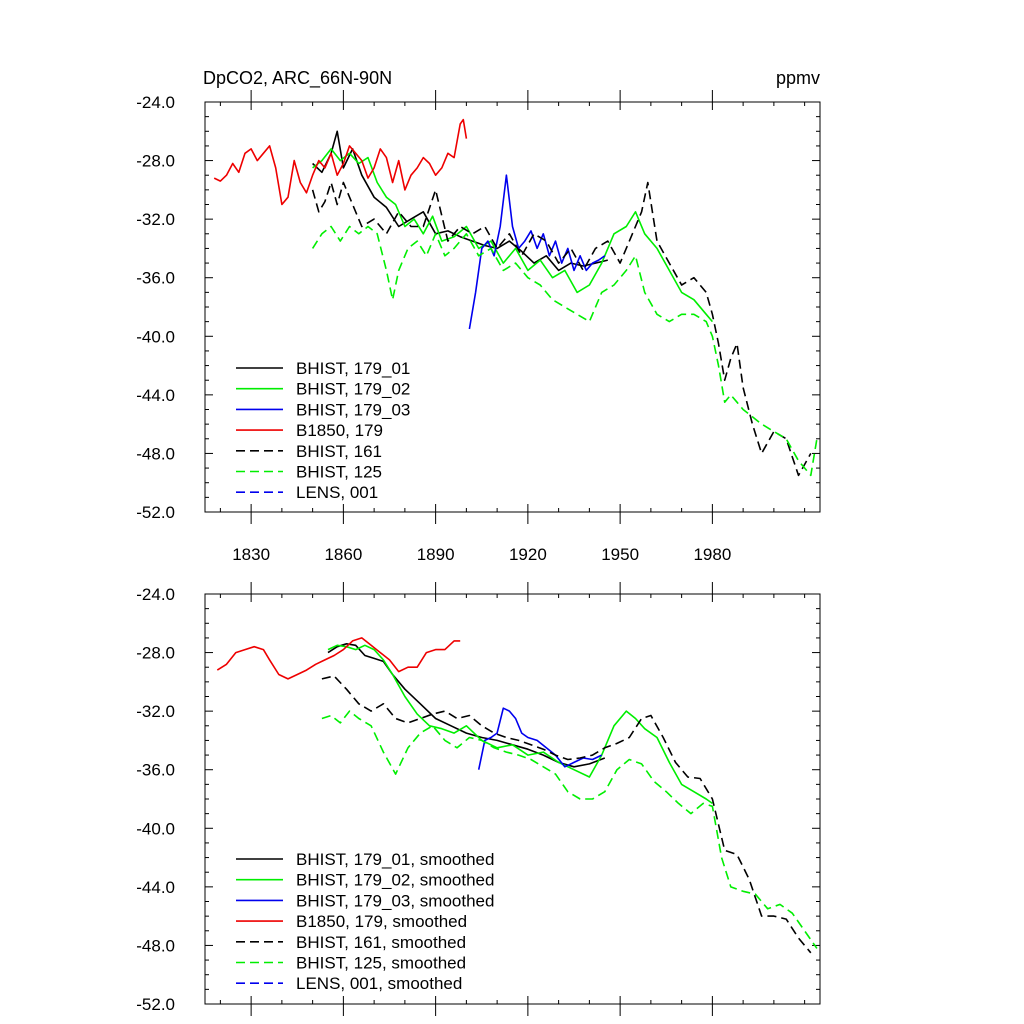  Describe the element at coordinates (620, 554) in the screenshot. I see `x-tick-label: 1950` at that location.